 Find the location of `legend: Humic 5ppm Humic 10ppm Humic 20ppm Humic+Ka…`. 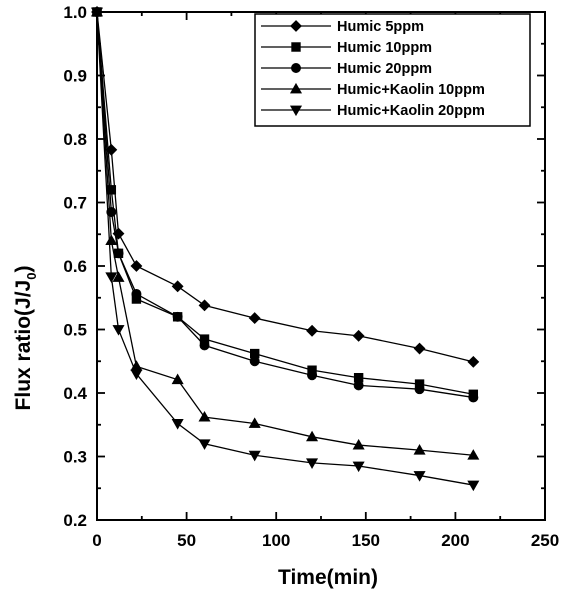

legend: Humic 5ppm Humic 10ppm Humic 20ppm Humic+Ka… is located at coordinates (392, 70).